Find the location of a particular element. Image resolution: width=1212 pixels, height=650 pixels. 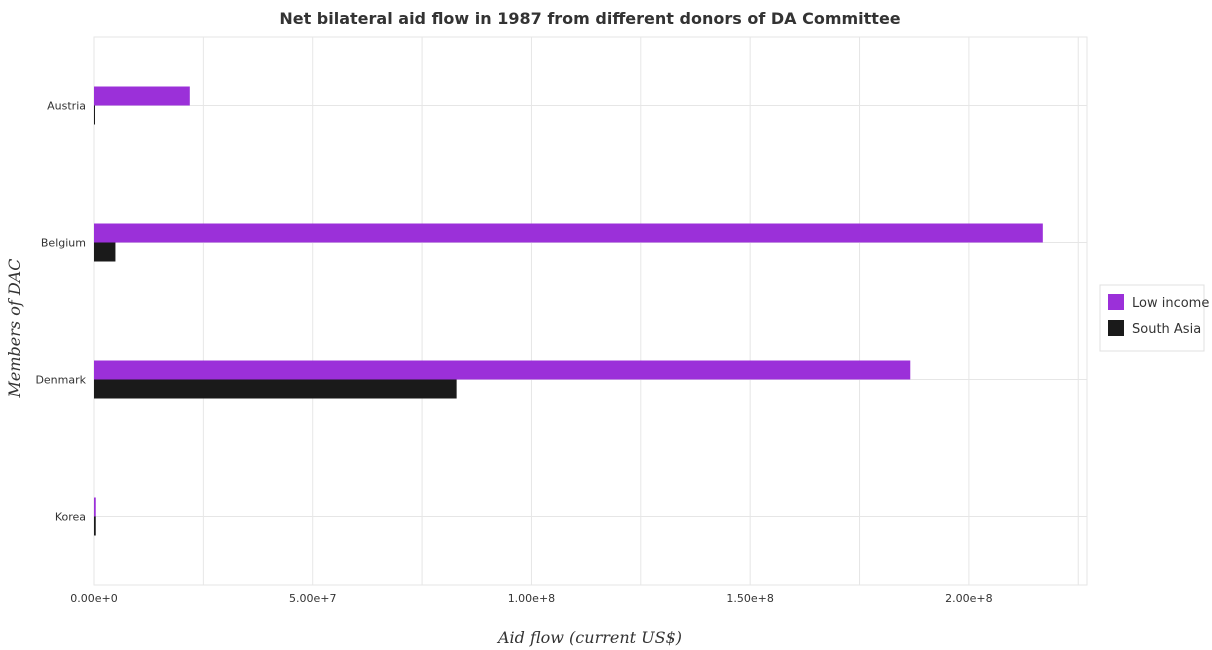

y-tick-label: Denmark is located at coordinates (60, 380).